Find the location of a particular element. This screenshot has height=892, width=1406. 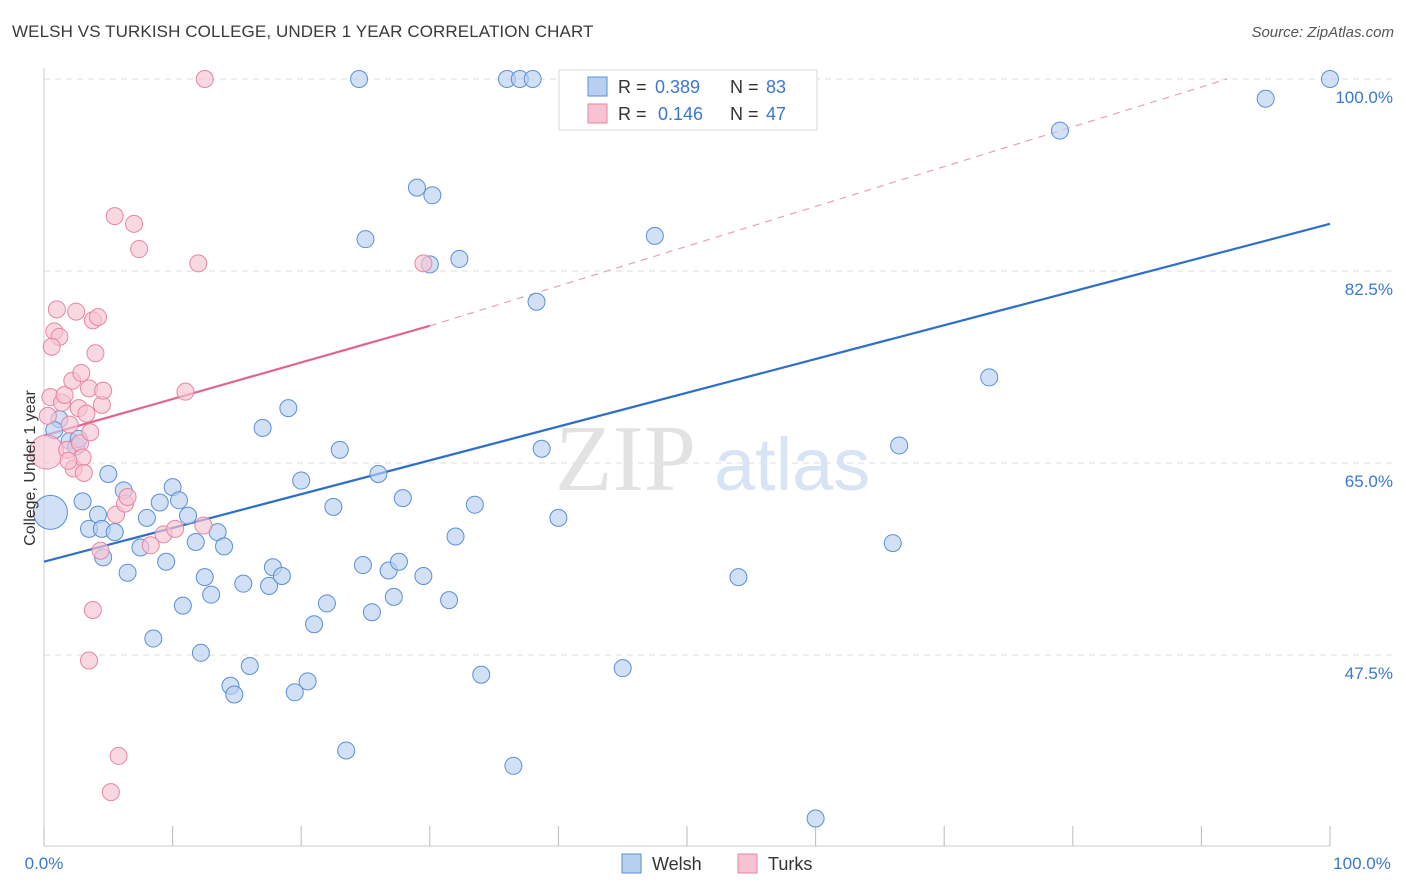

y-tick-labels: 47.5% 65.0% 82.5% 100.0% is located at coordinates (1364, 385).